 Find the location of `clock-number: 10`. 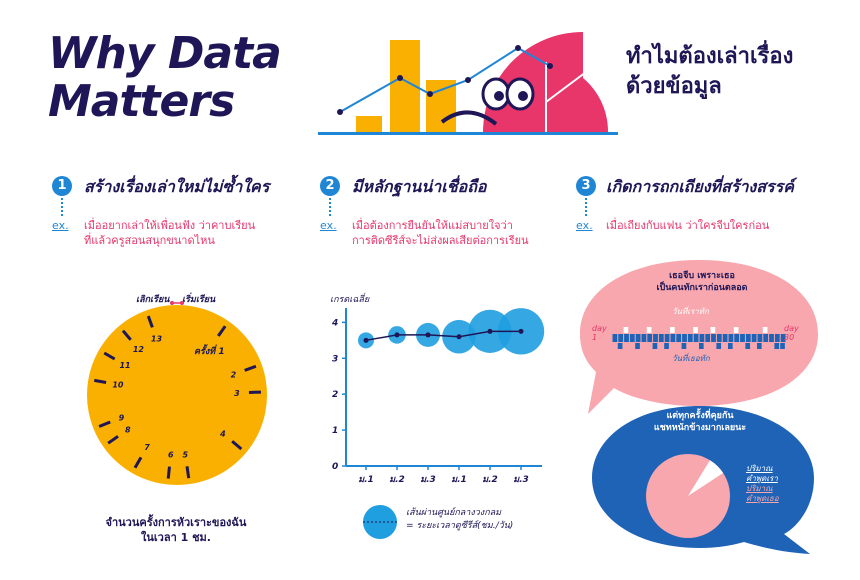

clock-number: 10 is located at coordinates (118, 385).